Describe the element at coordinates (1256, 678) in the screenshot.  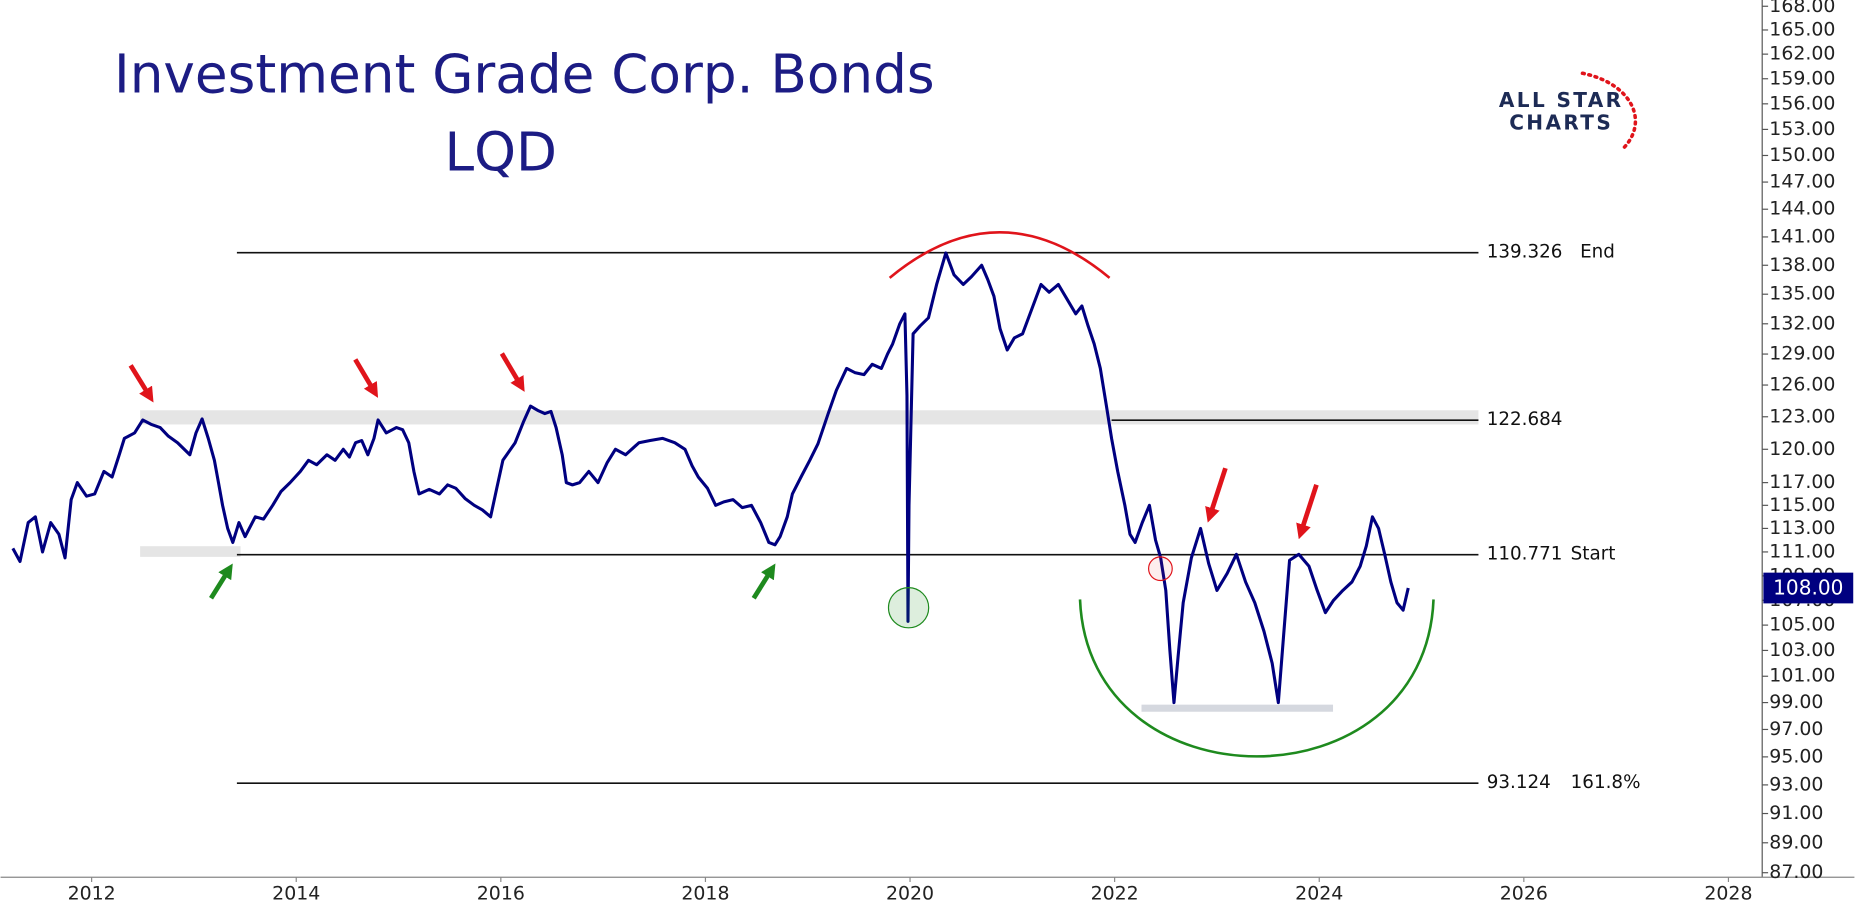
I see `bottom-arc` at that location.